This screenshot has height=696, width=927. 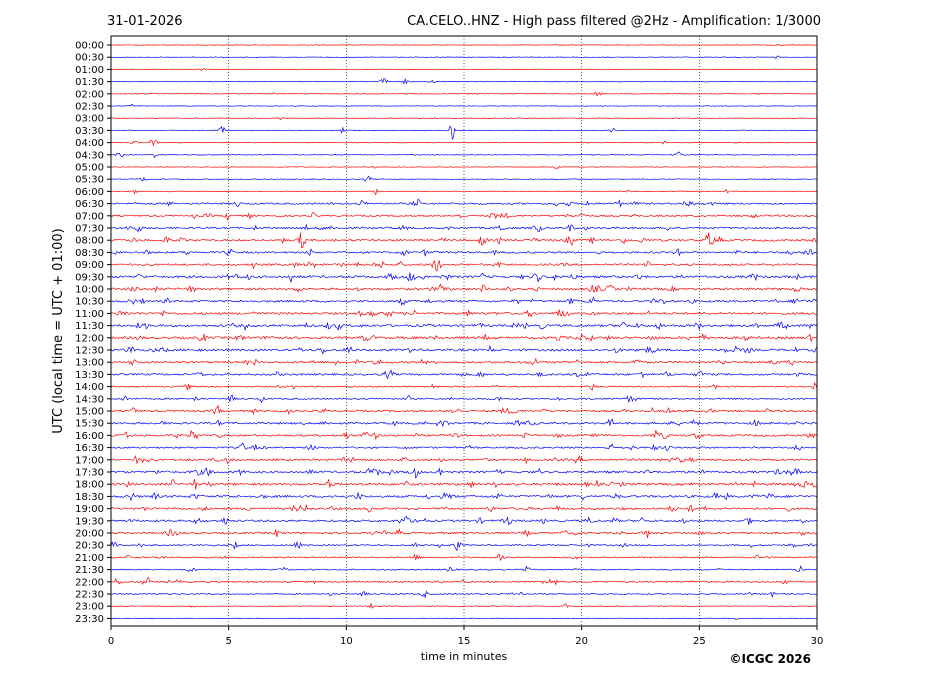 I want to click on y-tick-label: 12:30, so click(x=89, y=351).